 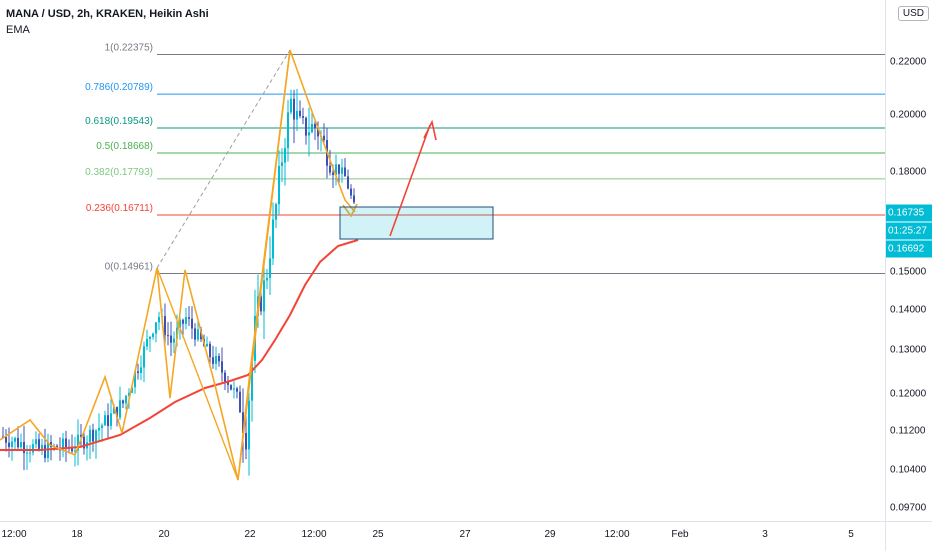 I want to click on price-tick-label: 0.10400, so click(x=908, y=470).